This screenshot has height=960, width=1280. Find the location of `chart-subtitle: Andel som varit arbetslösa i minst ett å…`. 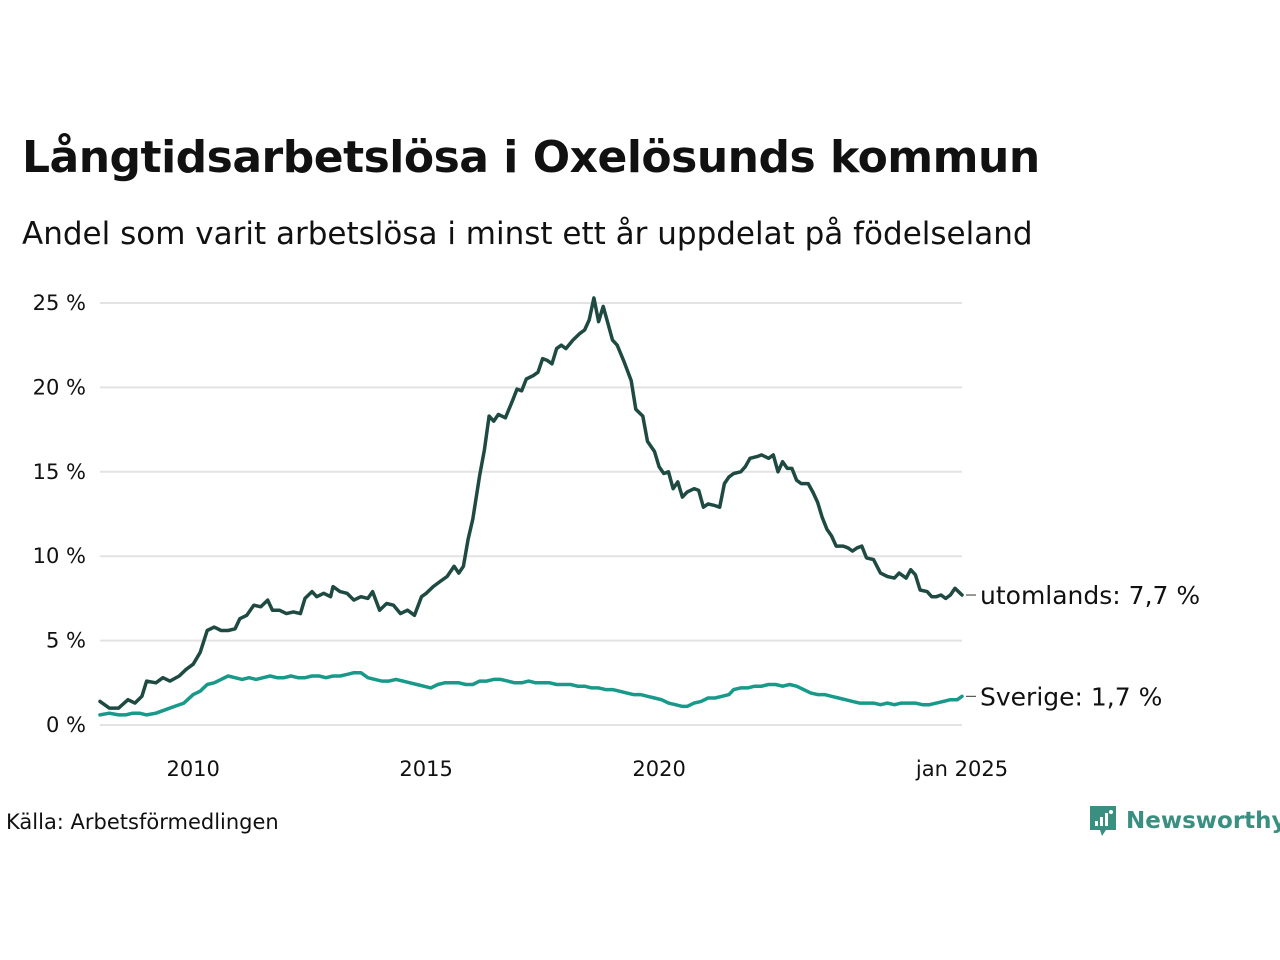

chart-subtitle: Andel som varit arbetslösa i minst ett å… is located at coordinates (527, 234).